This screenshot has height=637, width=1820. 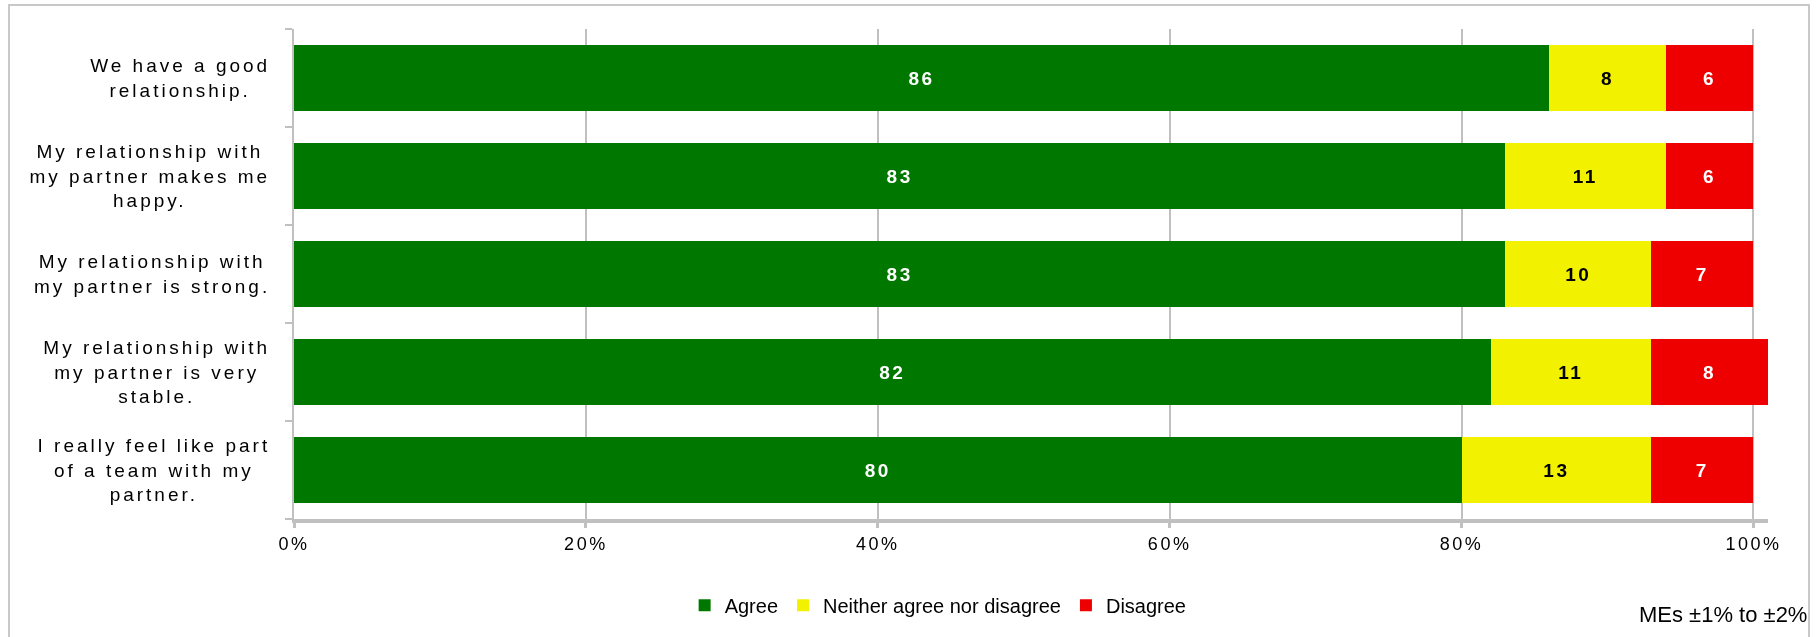 What do you see at coordinates (942, 606) in the screenshot?
I see `legend-label: Neither agree nor disagree` at bounding box center [942, 606].